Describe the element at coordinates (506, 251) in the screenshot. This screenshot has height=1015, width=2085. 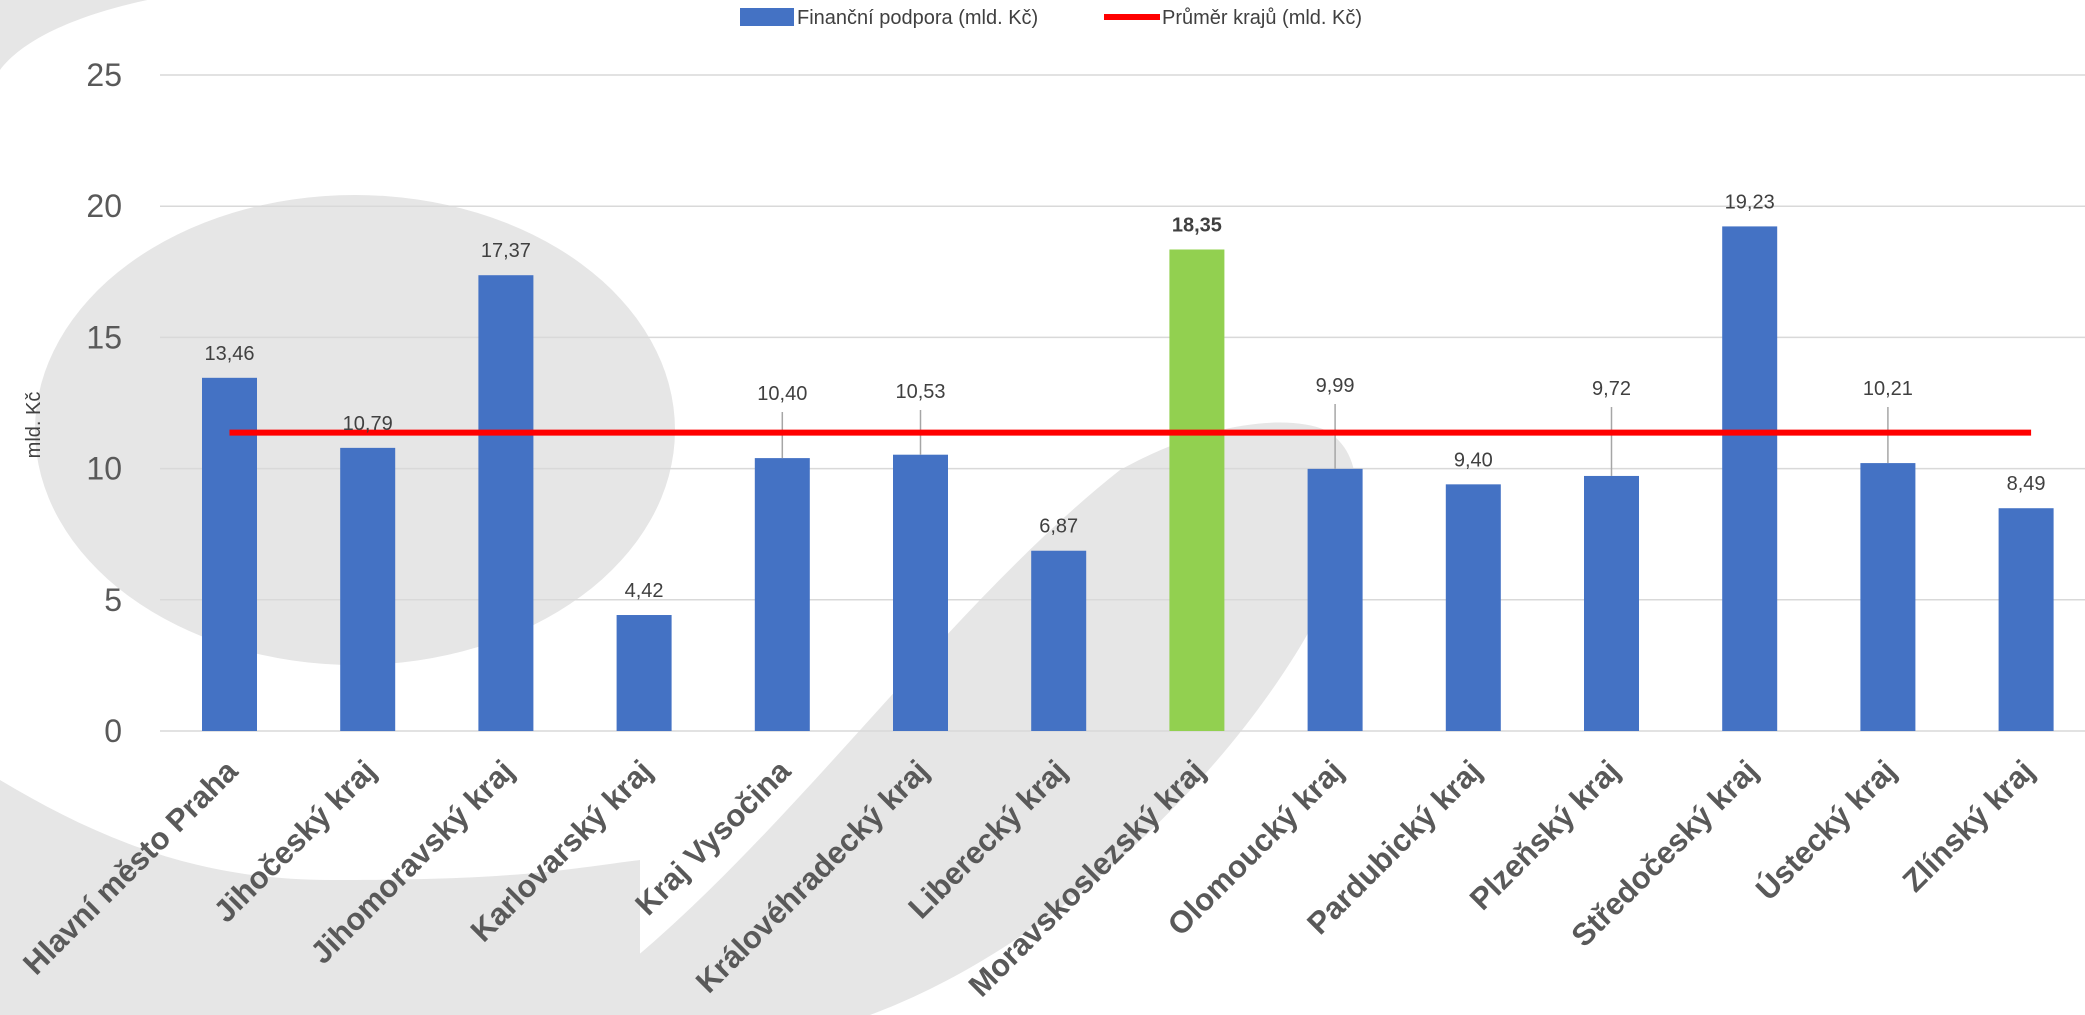
I see `data-label: 17,37` at that location.